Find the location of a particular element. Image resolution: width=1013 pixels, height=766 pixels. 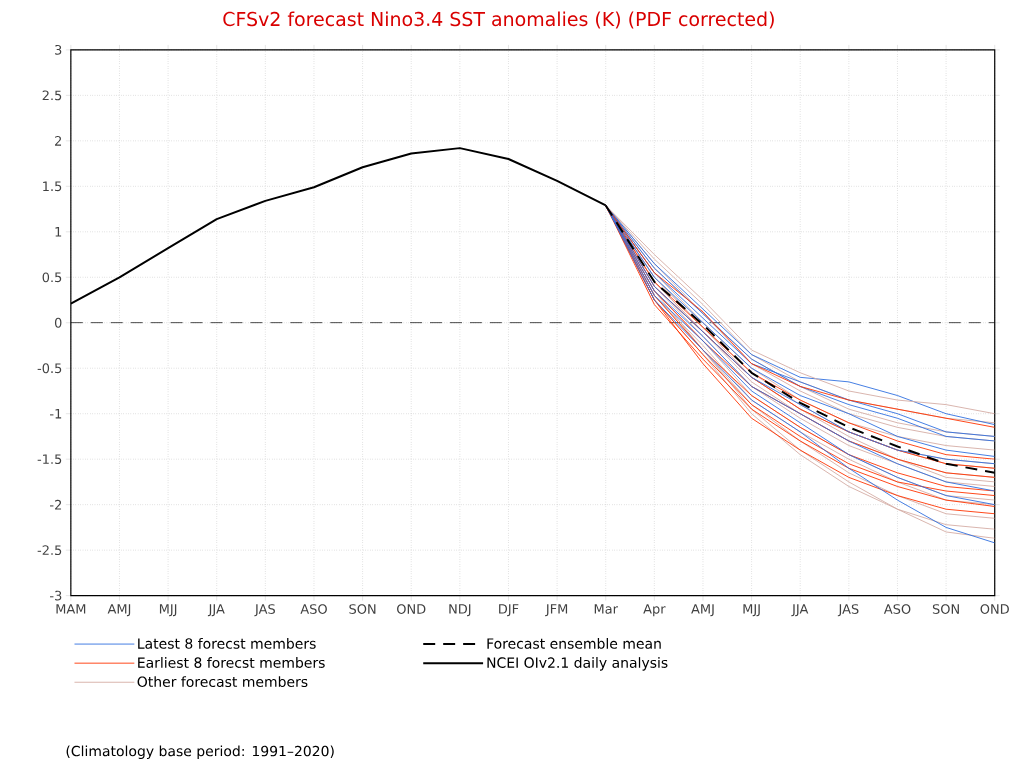

y-tick-label: 3 is located at coordinates (58, 49).